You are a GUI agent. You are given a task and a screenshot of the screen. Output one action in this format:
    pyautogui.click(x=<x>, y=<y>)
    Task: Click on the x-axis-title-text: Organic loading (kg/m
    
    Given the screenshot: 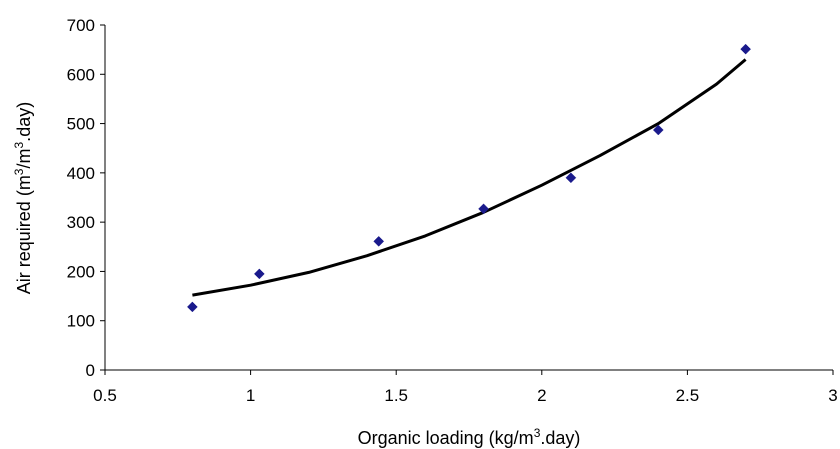 What is the action you would take?
    pyautogui.click(x=446, y=438)
    